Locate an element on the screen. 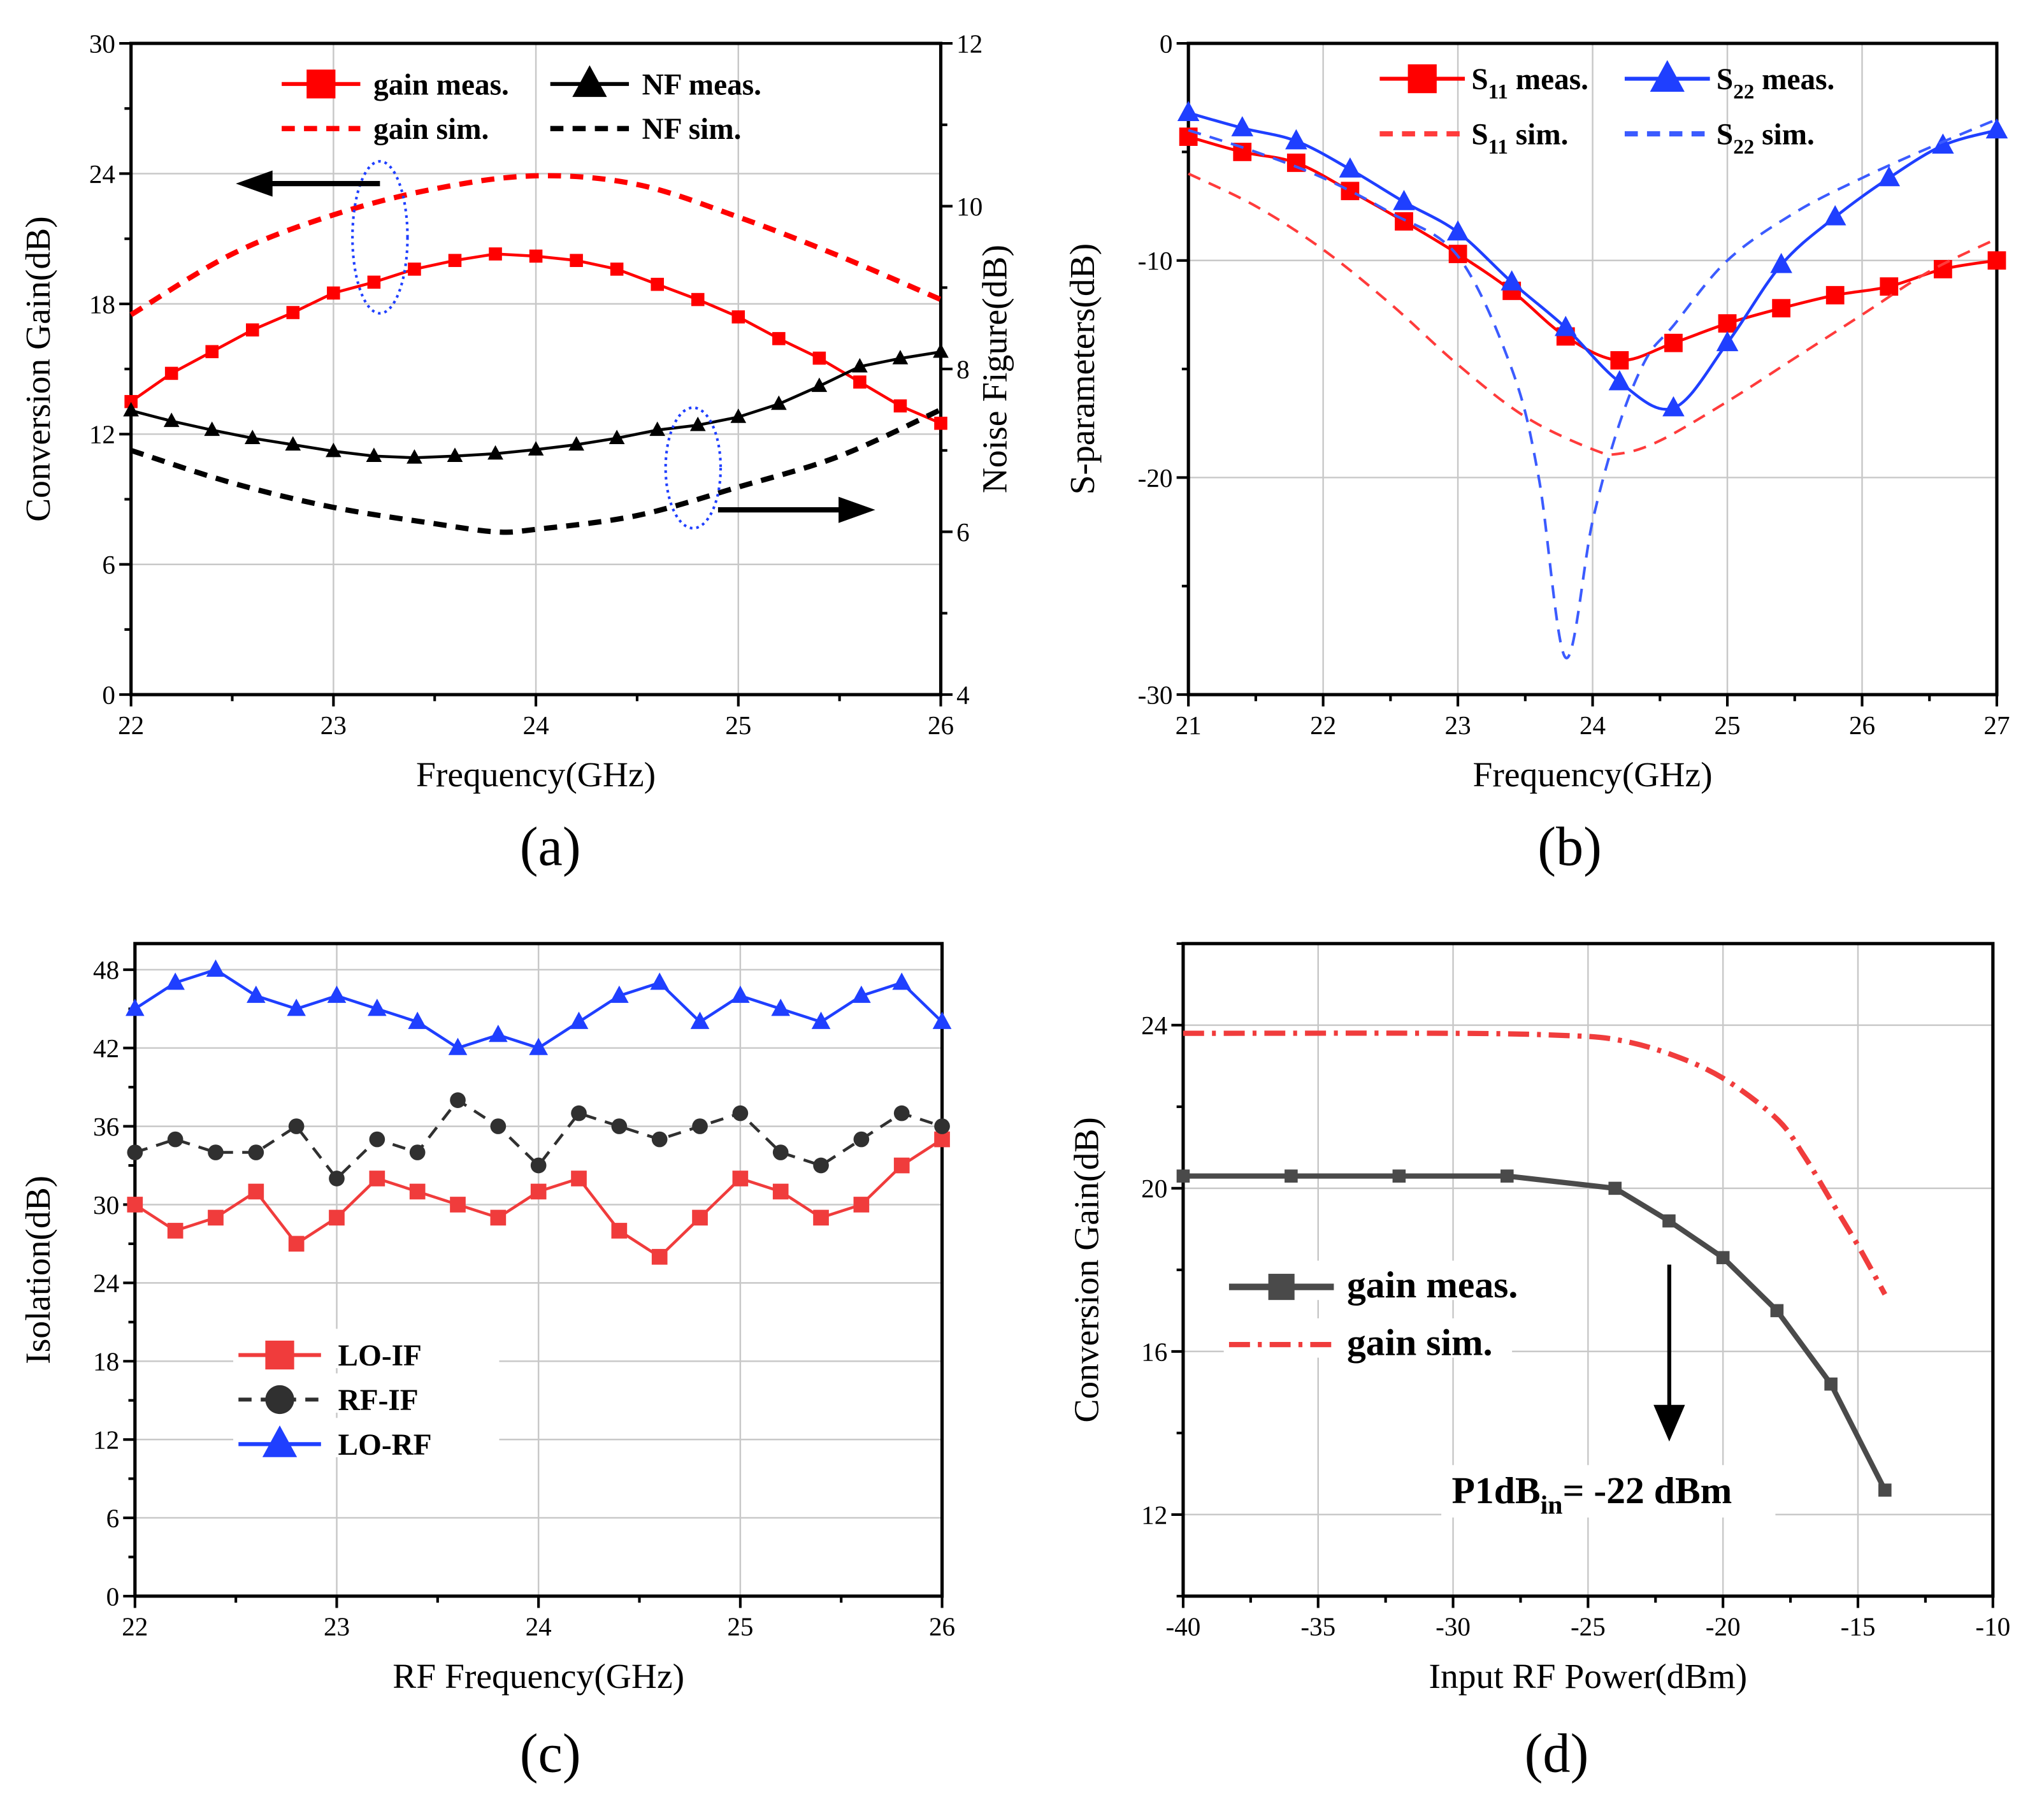  legend-label: NF meas. is located at coordinates (701, 84).